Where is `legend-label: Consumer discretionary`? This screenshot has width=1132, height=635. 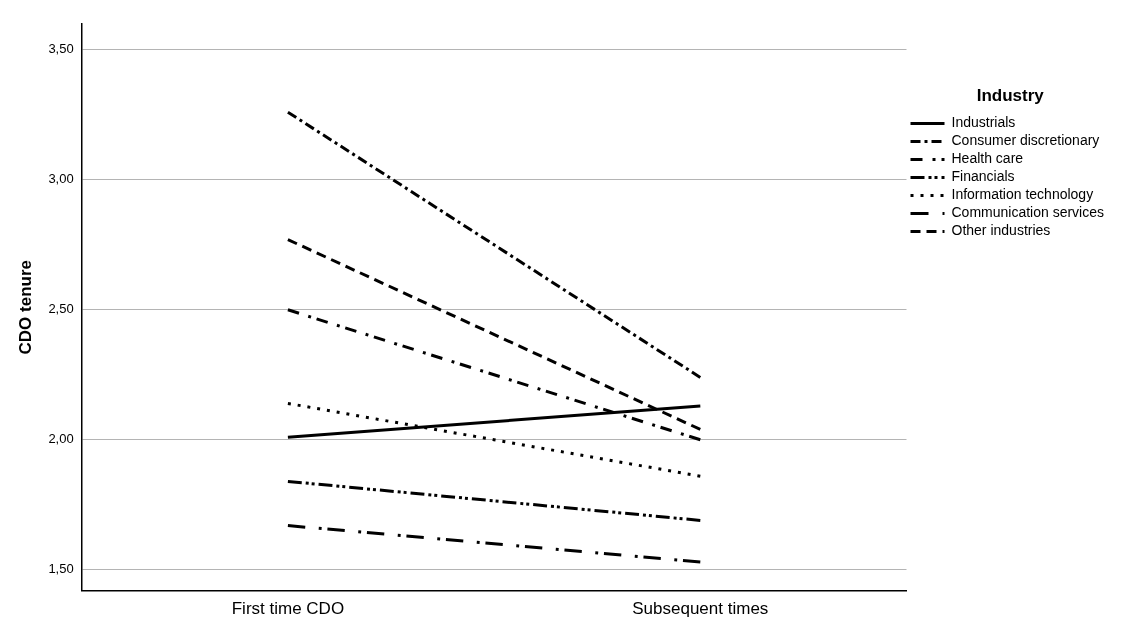 legend-label: Consumer discretionary is located at coordinates (1025, 140).